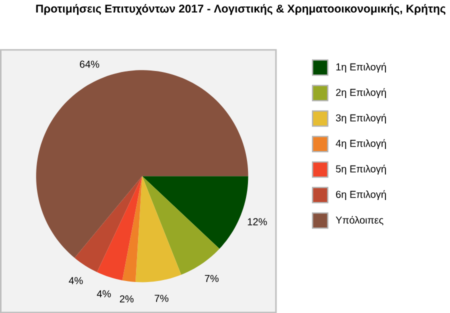  Describe the element at coordinates (361, 195) in the screenshot. I see `legend-label: 6η Επιλογή` at that location.